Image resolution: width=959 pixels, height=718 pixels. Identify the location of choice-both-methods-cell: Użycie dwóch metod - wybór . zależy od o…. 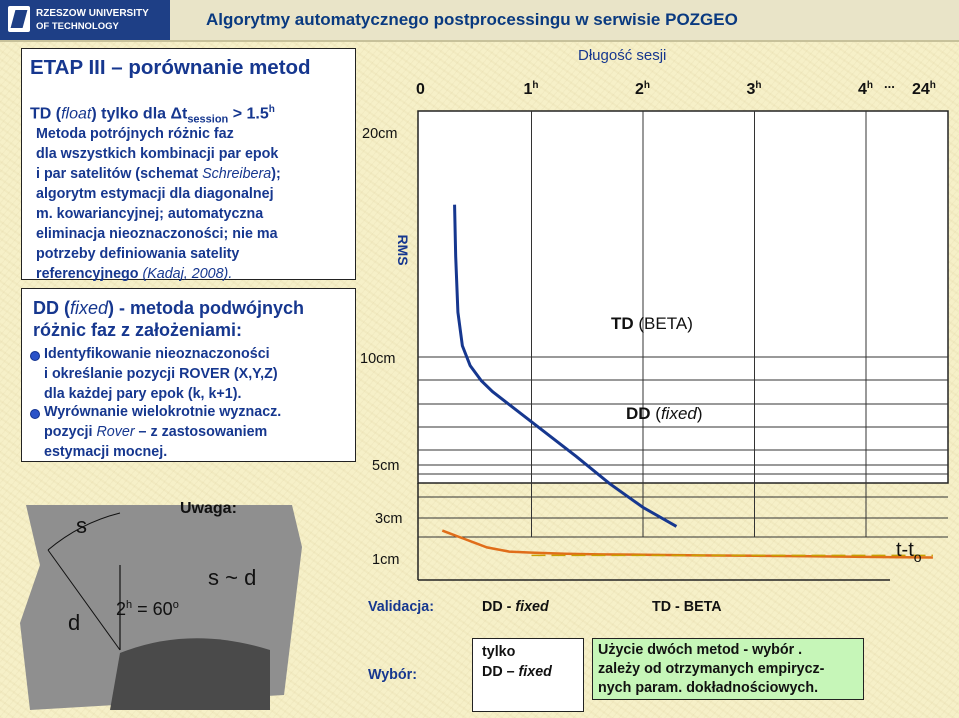
(728, 669).